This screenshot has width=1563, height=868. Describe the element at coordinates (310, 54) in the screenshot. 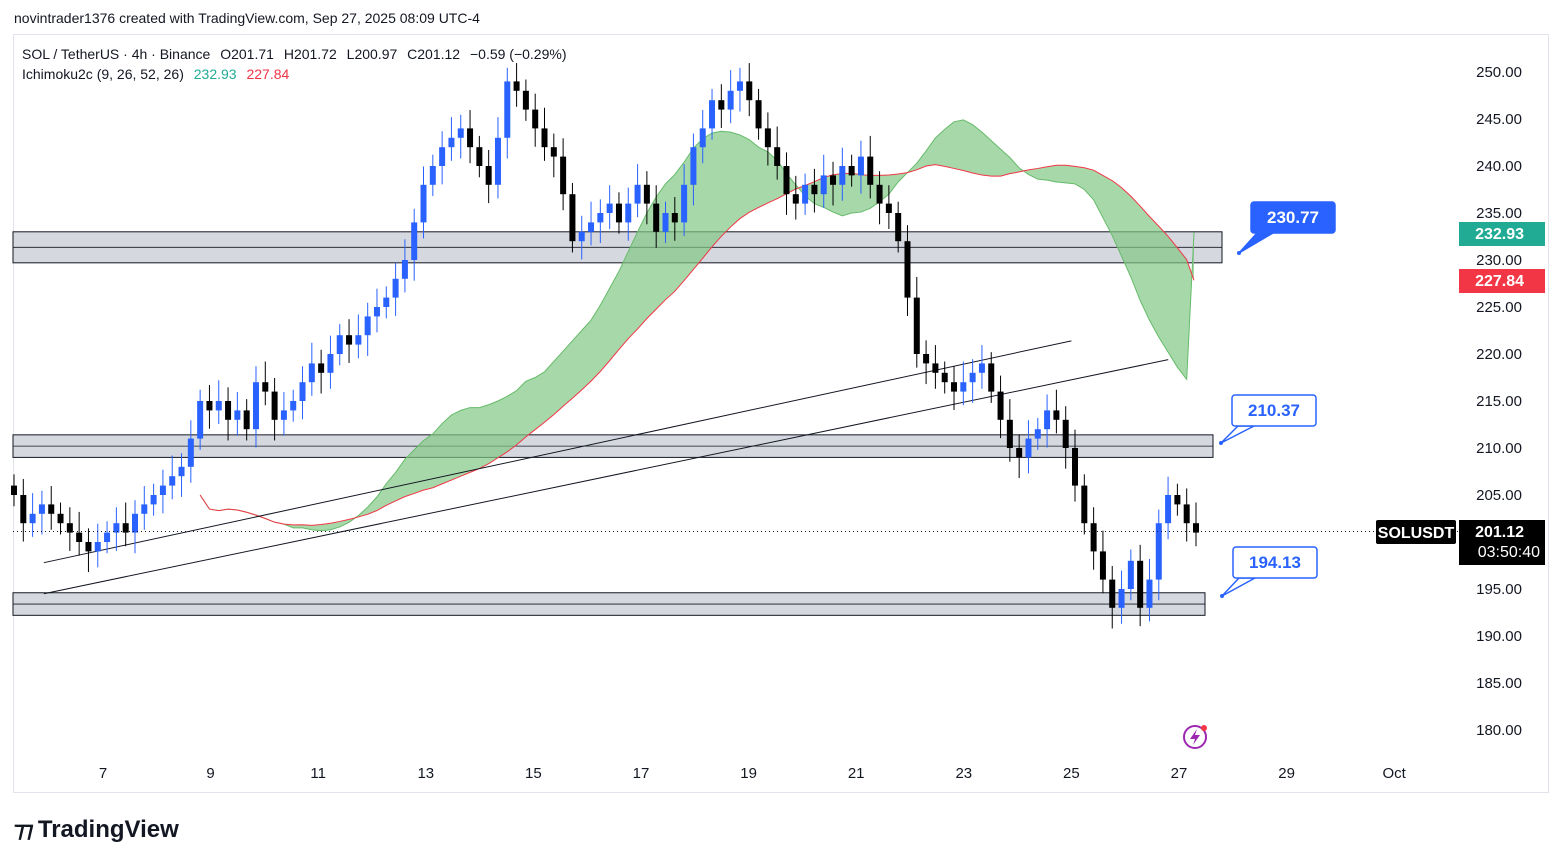

I see `ohlc-high: H201.72` at that location.